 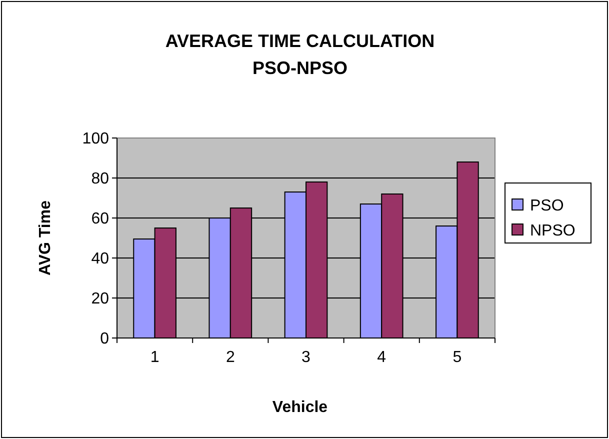 I want to click on x-tick-label: 5, so click(x=457, y=357).